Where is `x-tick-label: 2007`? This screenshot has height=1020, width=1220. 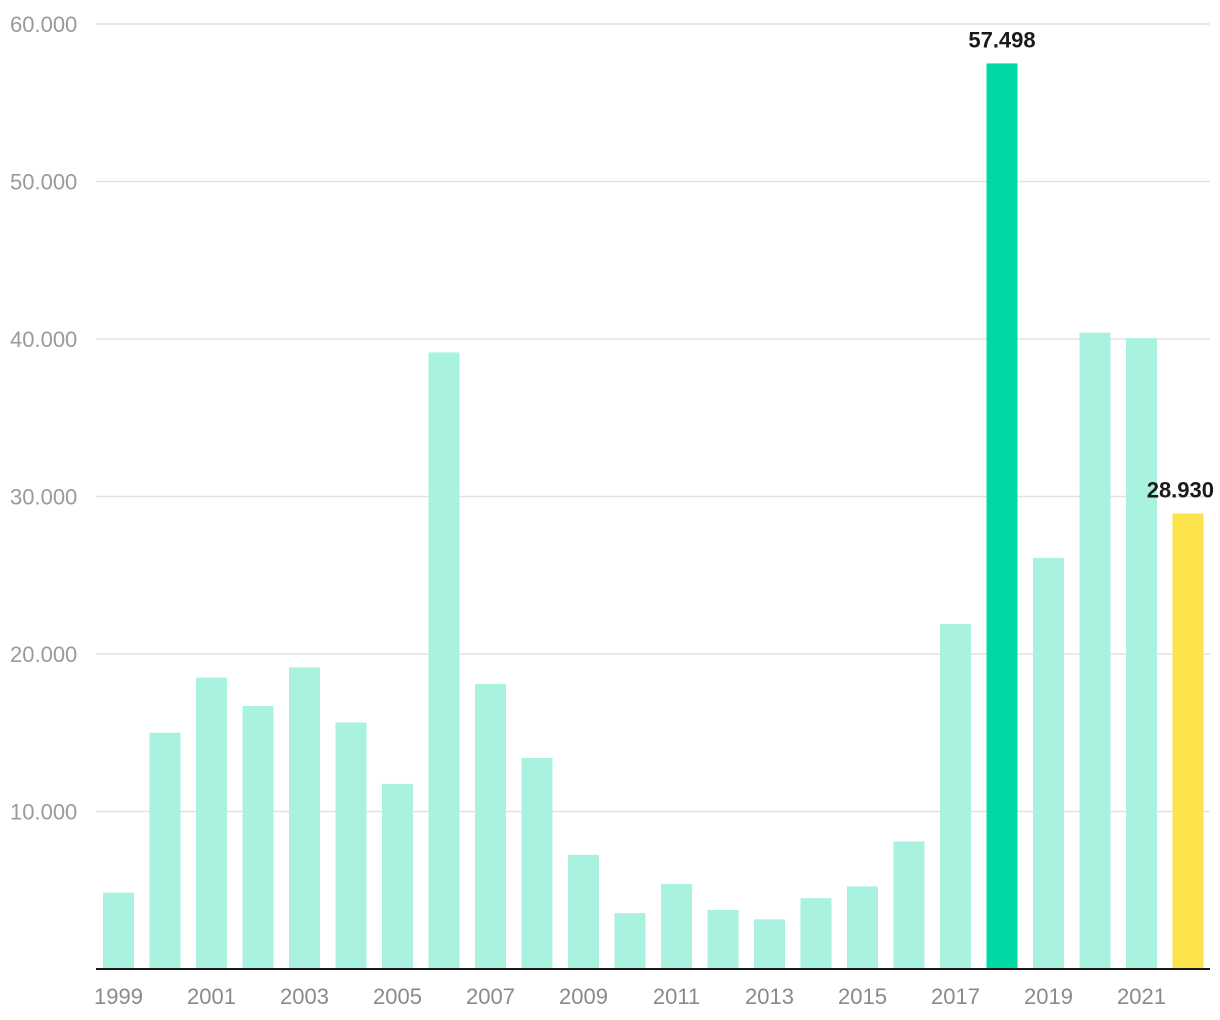
x-tick-label: 2007 is located at coordinates (490, 996).